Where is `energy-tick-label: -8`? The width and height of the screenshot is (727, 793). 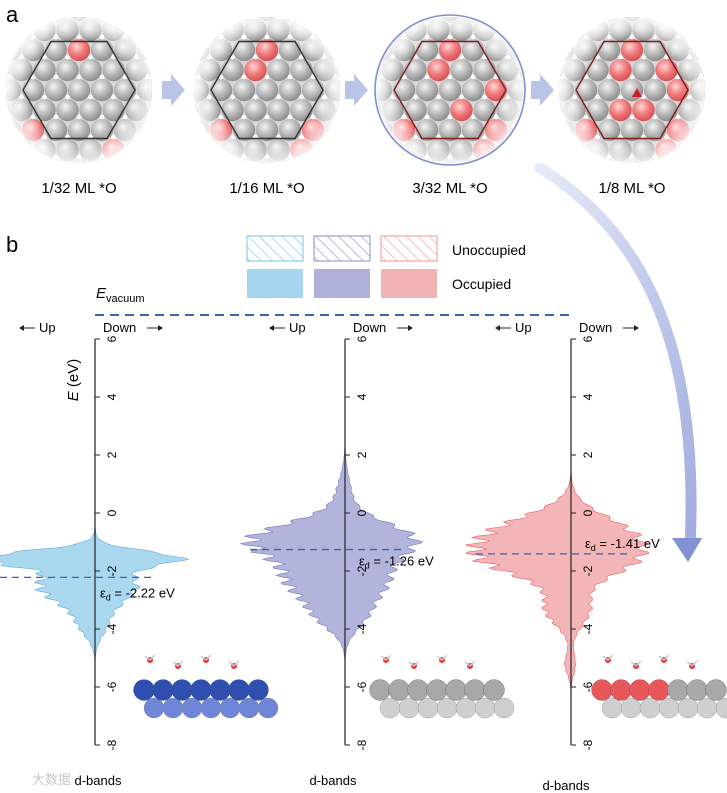
energy-tick-label: -8 is located at coordinates (588, 744).